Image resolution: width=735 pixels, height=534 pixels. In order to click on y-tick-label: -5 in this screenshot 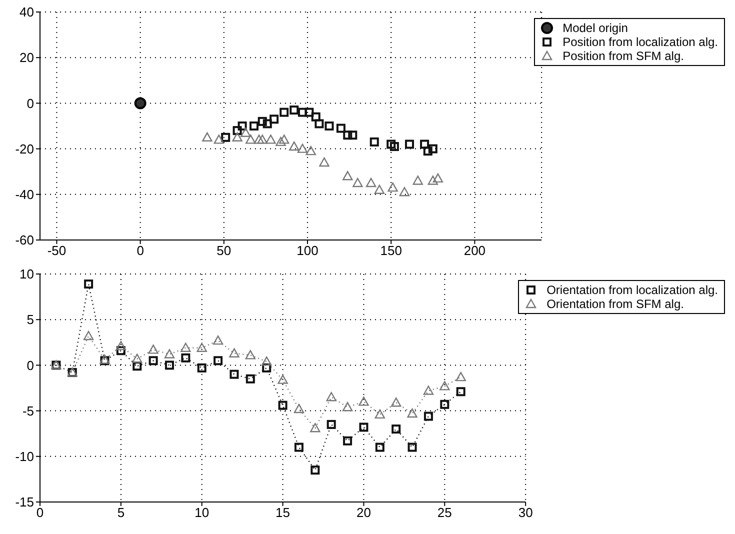, I will do `click(28, 410)`.